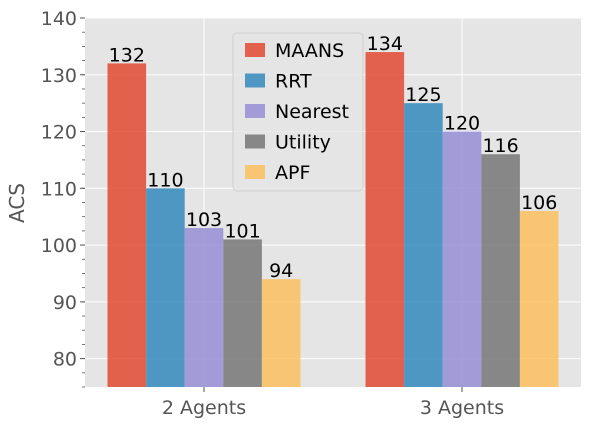 This screenshot has width=591, height=427. What do you see at coordinates (65, 303) in the screenshot?
I see `y-tick-label: 90` at bounding box center [65, 303].